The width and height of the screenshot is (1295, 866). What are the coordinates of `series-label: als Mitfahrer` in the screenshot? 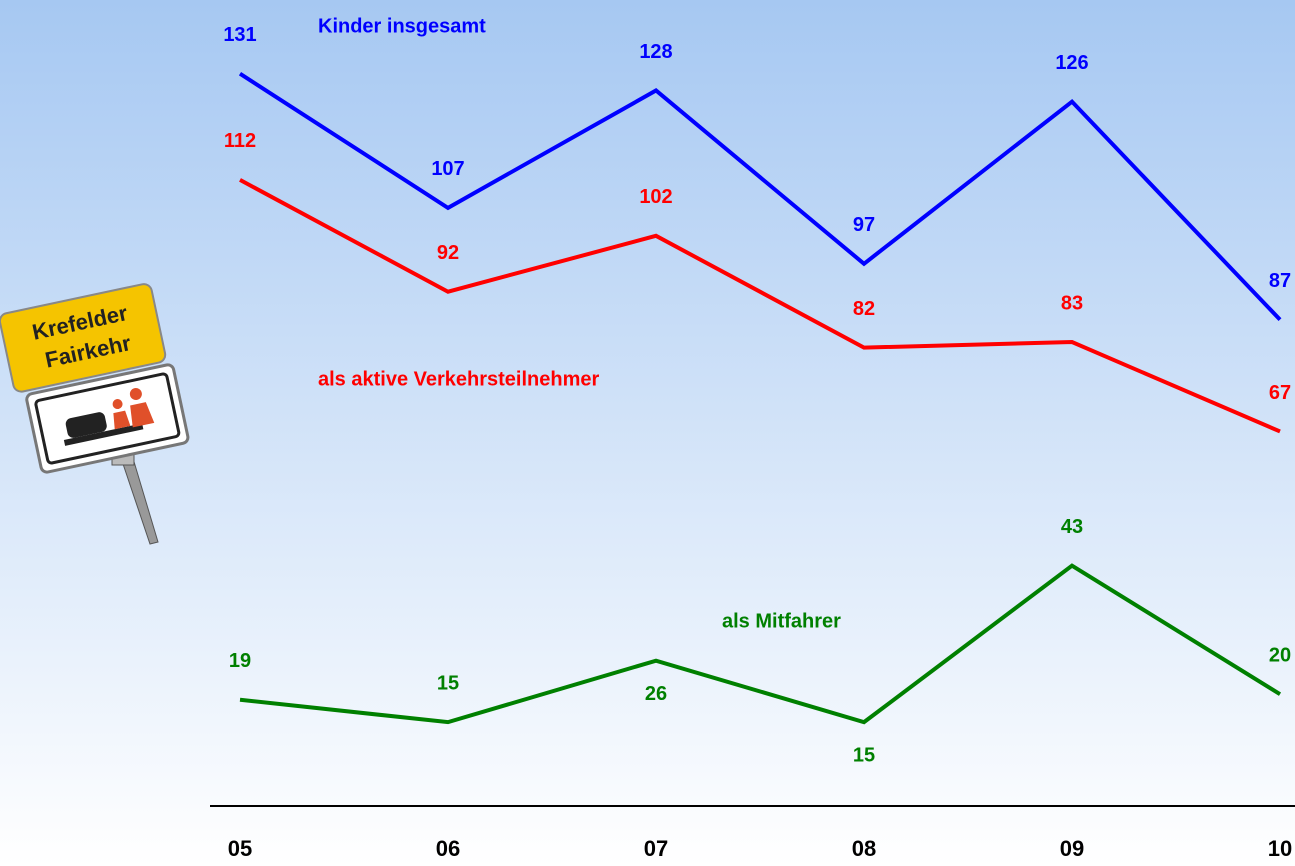 It's located at (781, 621).